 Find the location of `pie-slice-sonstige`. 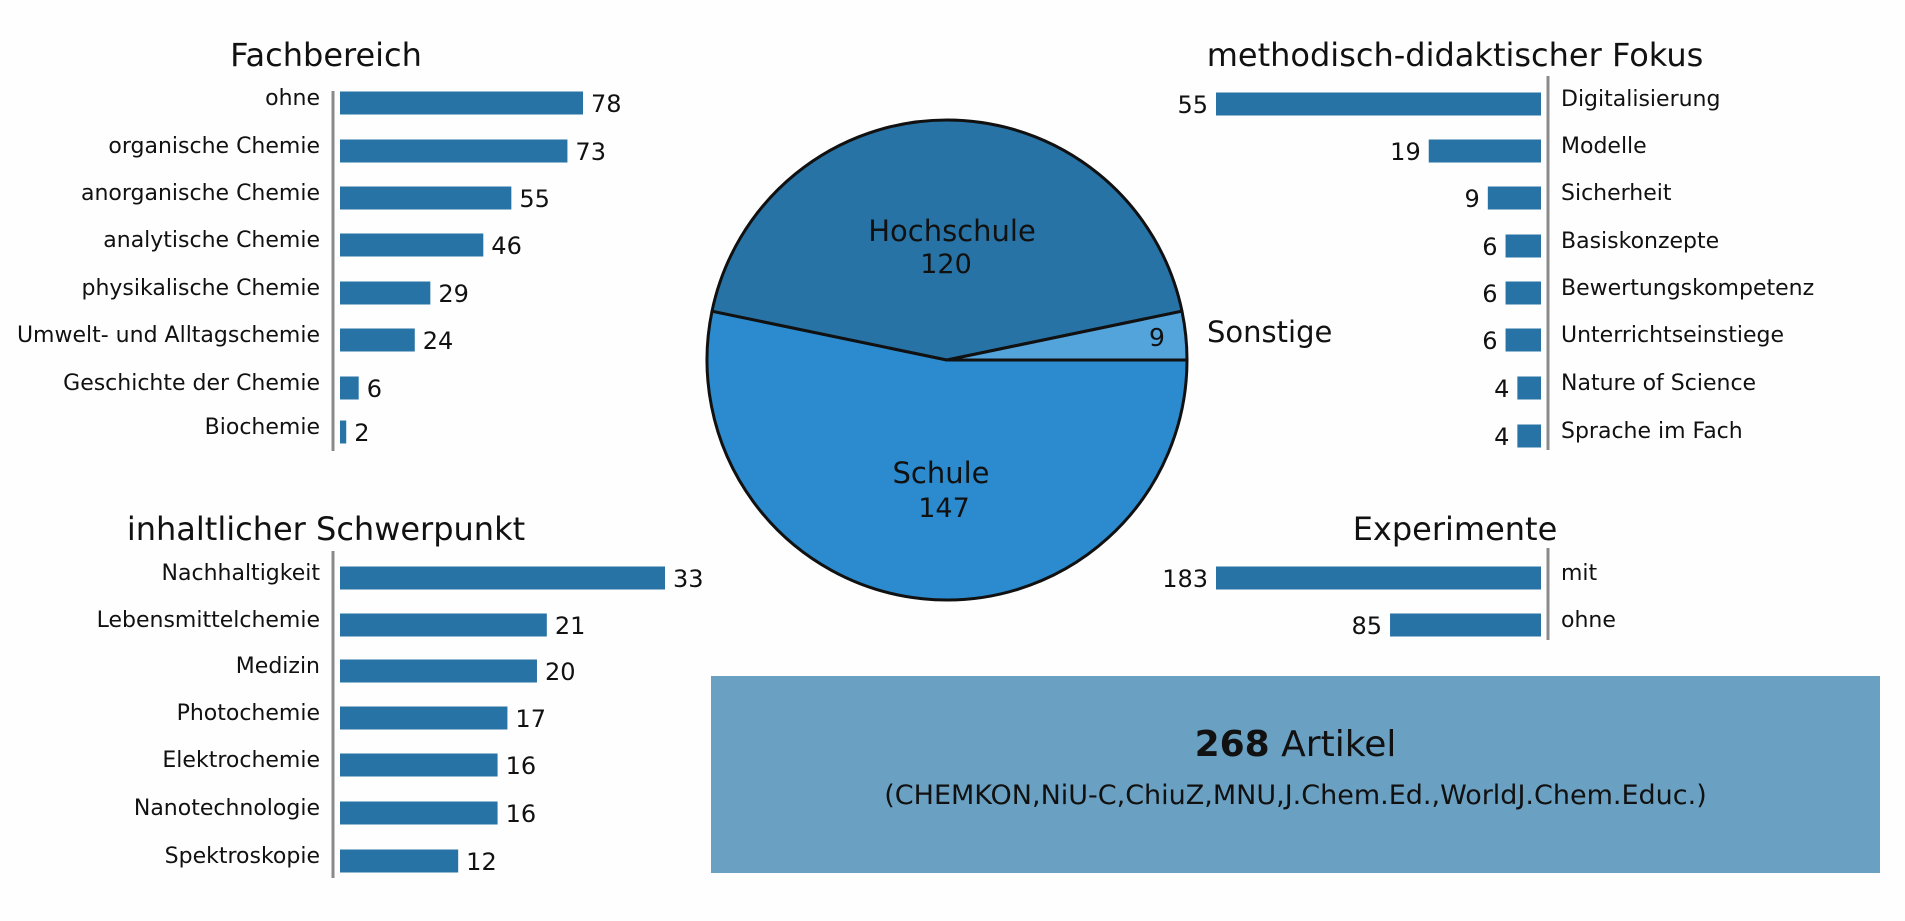

pie-slice-sonstige is located at coordinates (1067, 335).